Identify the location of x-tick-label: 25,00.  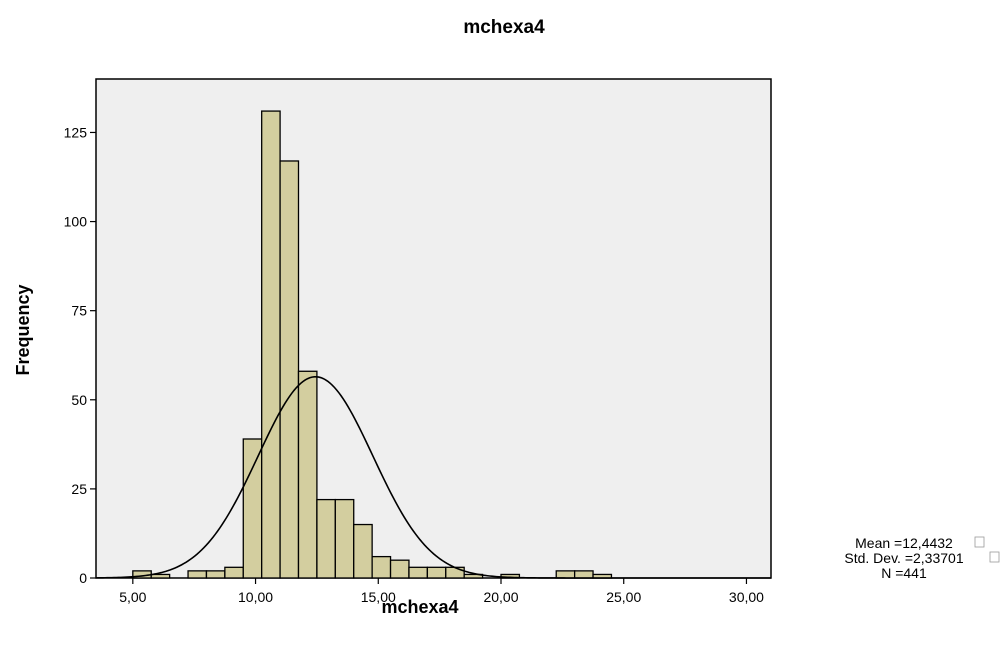
(623, 597).